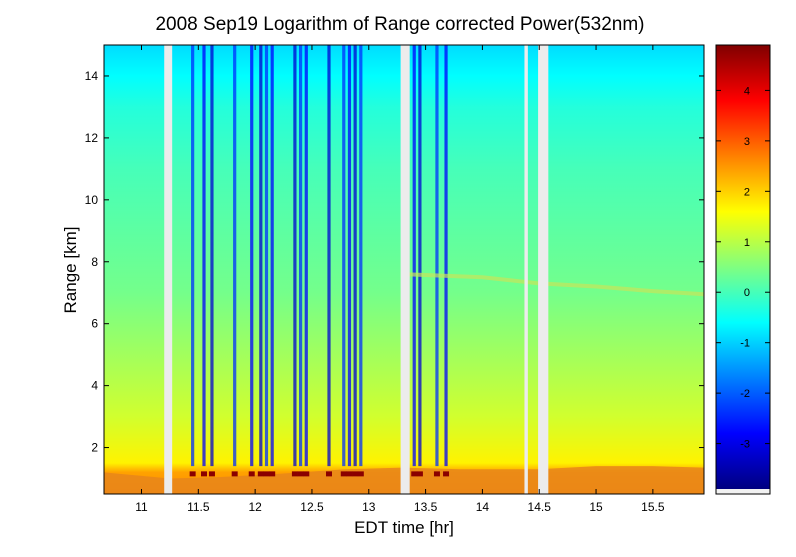  What do you see at coordinates (426, 507) in the screenshot?
I see `x-tick-label: 13.5` at bounding box center [426, 507].